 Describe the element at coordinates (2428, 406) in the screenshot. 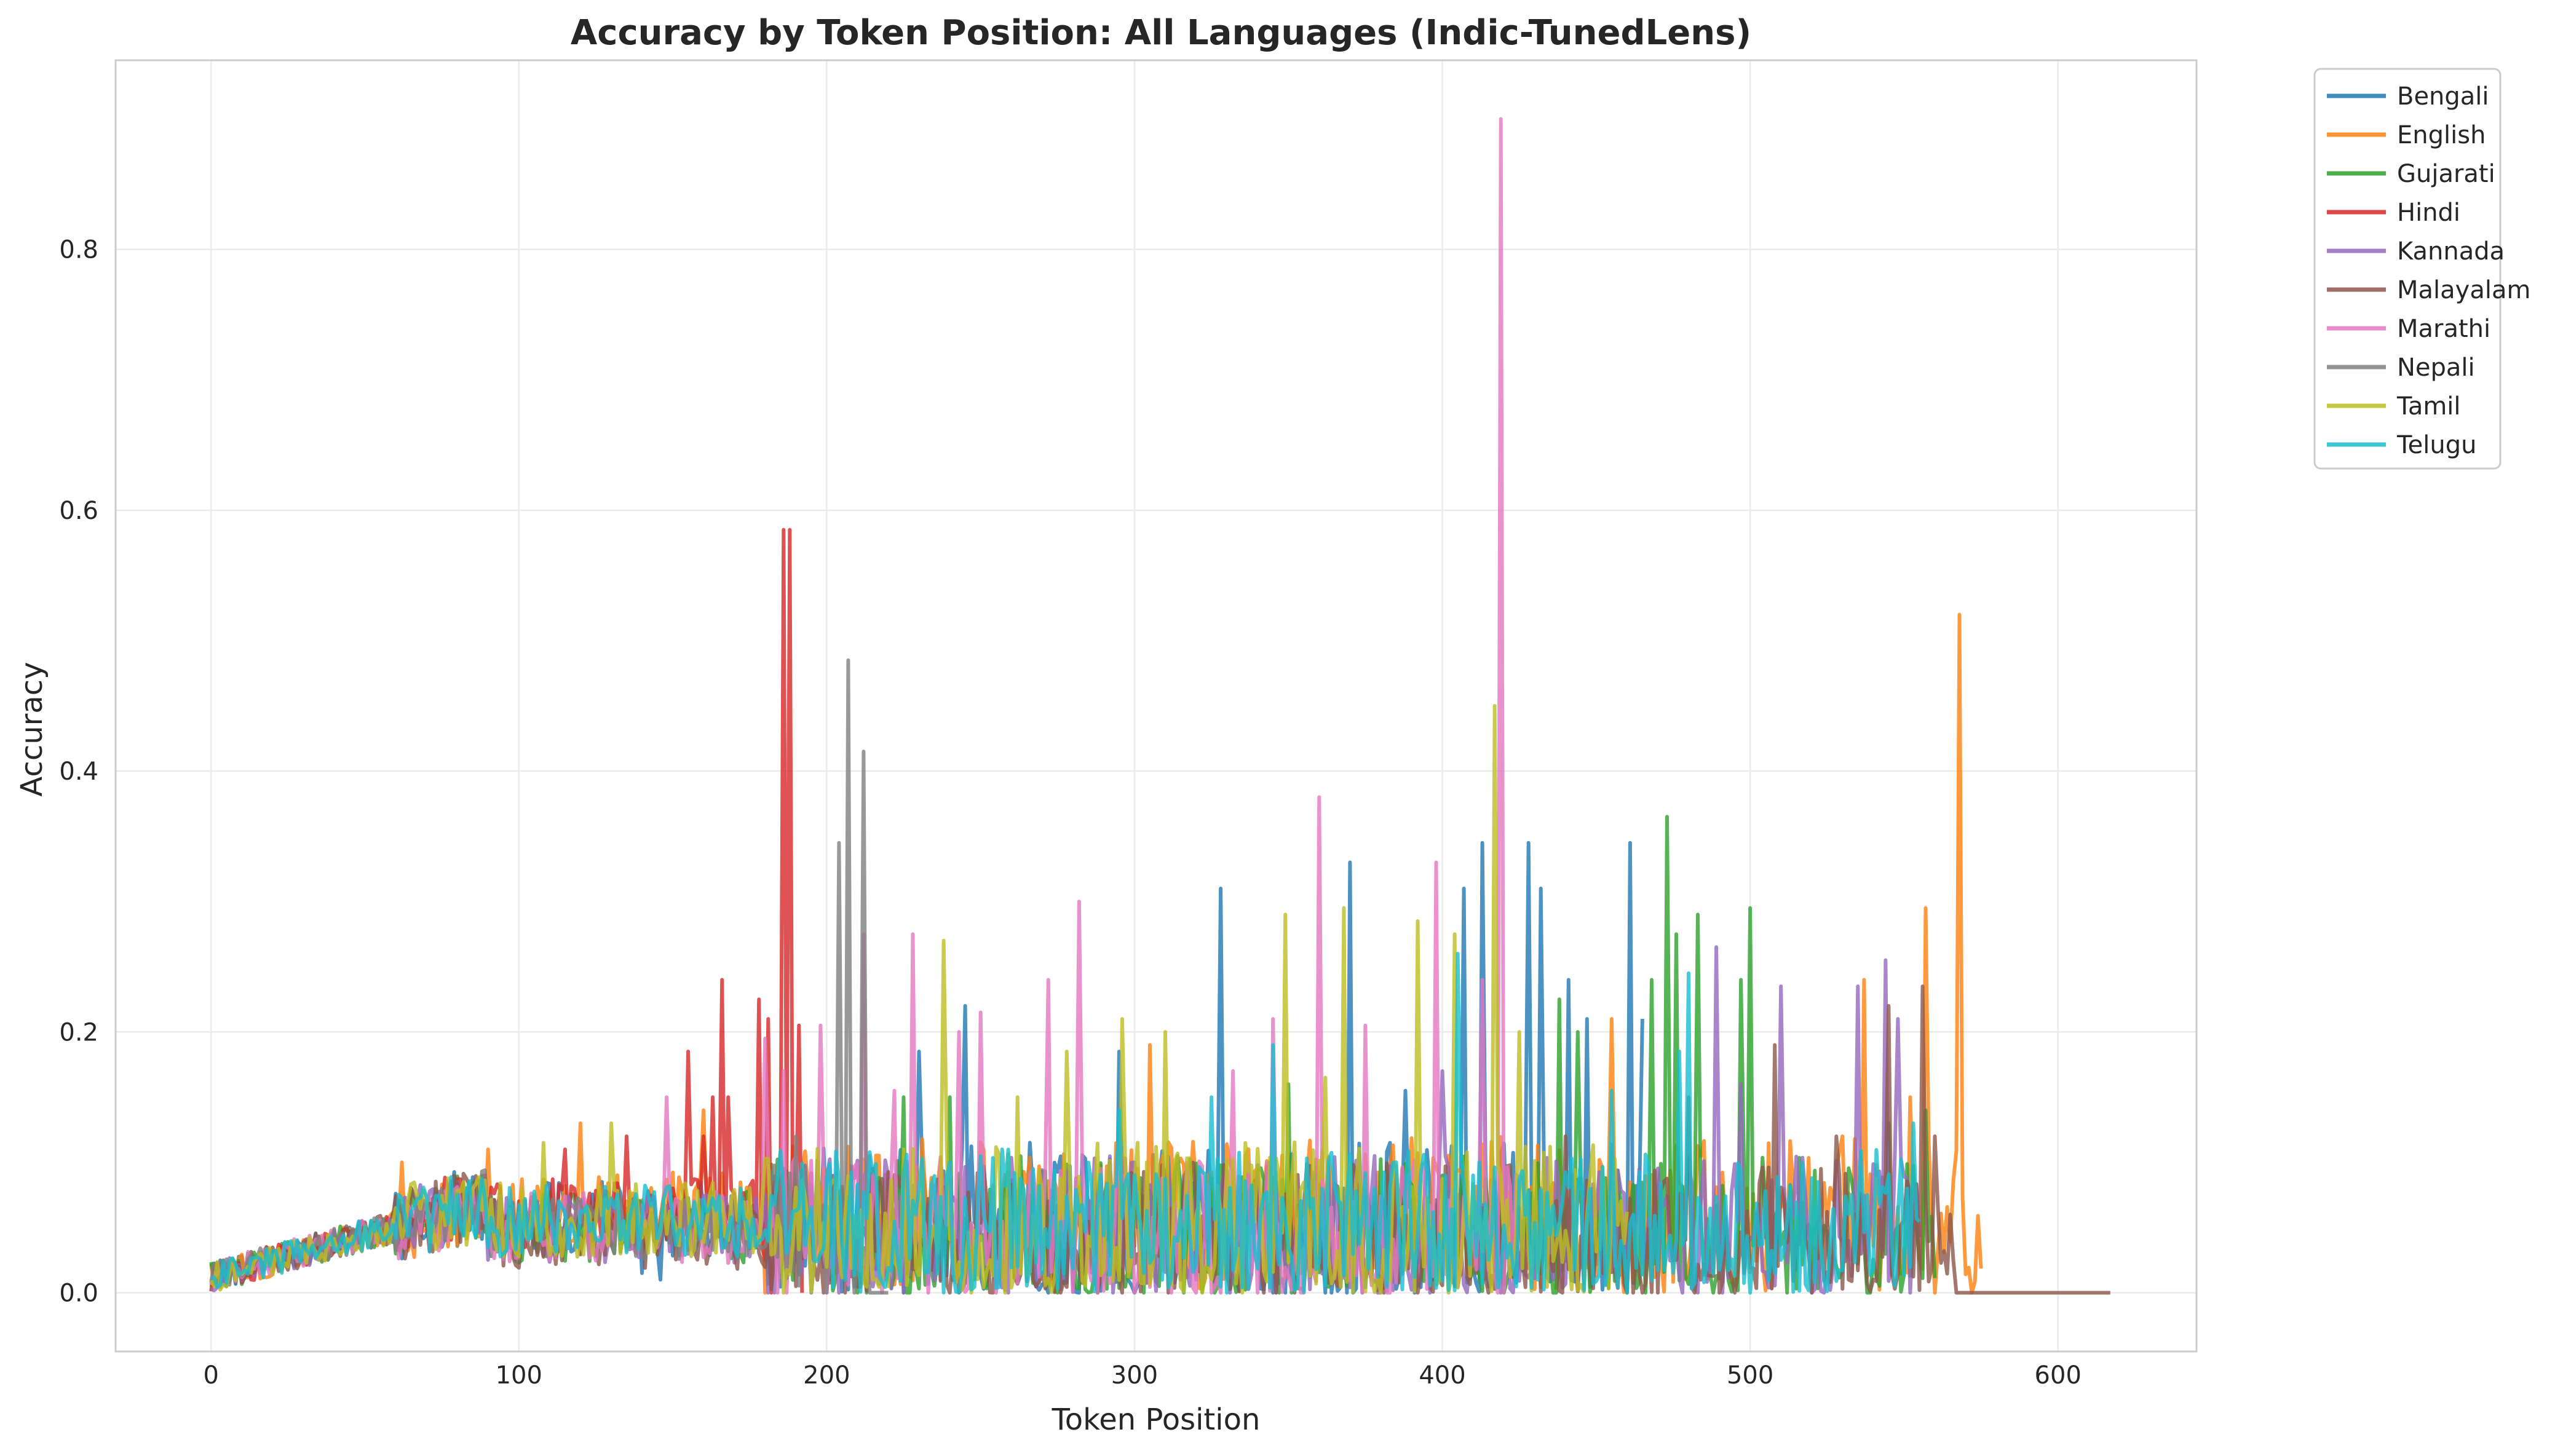

I see `legend-label: Tamil` at that location.